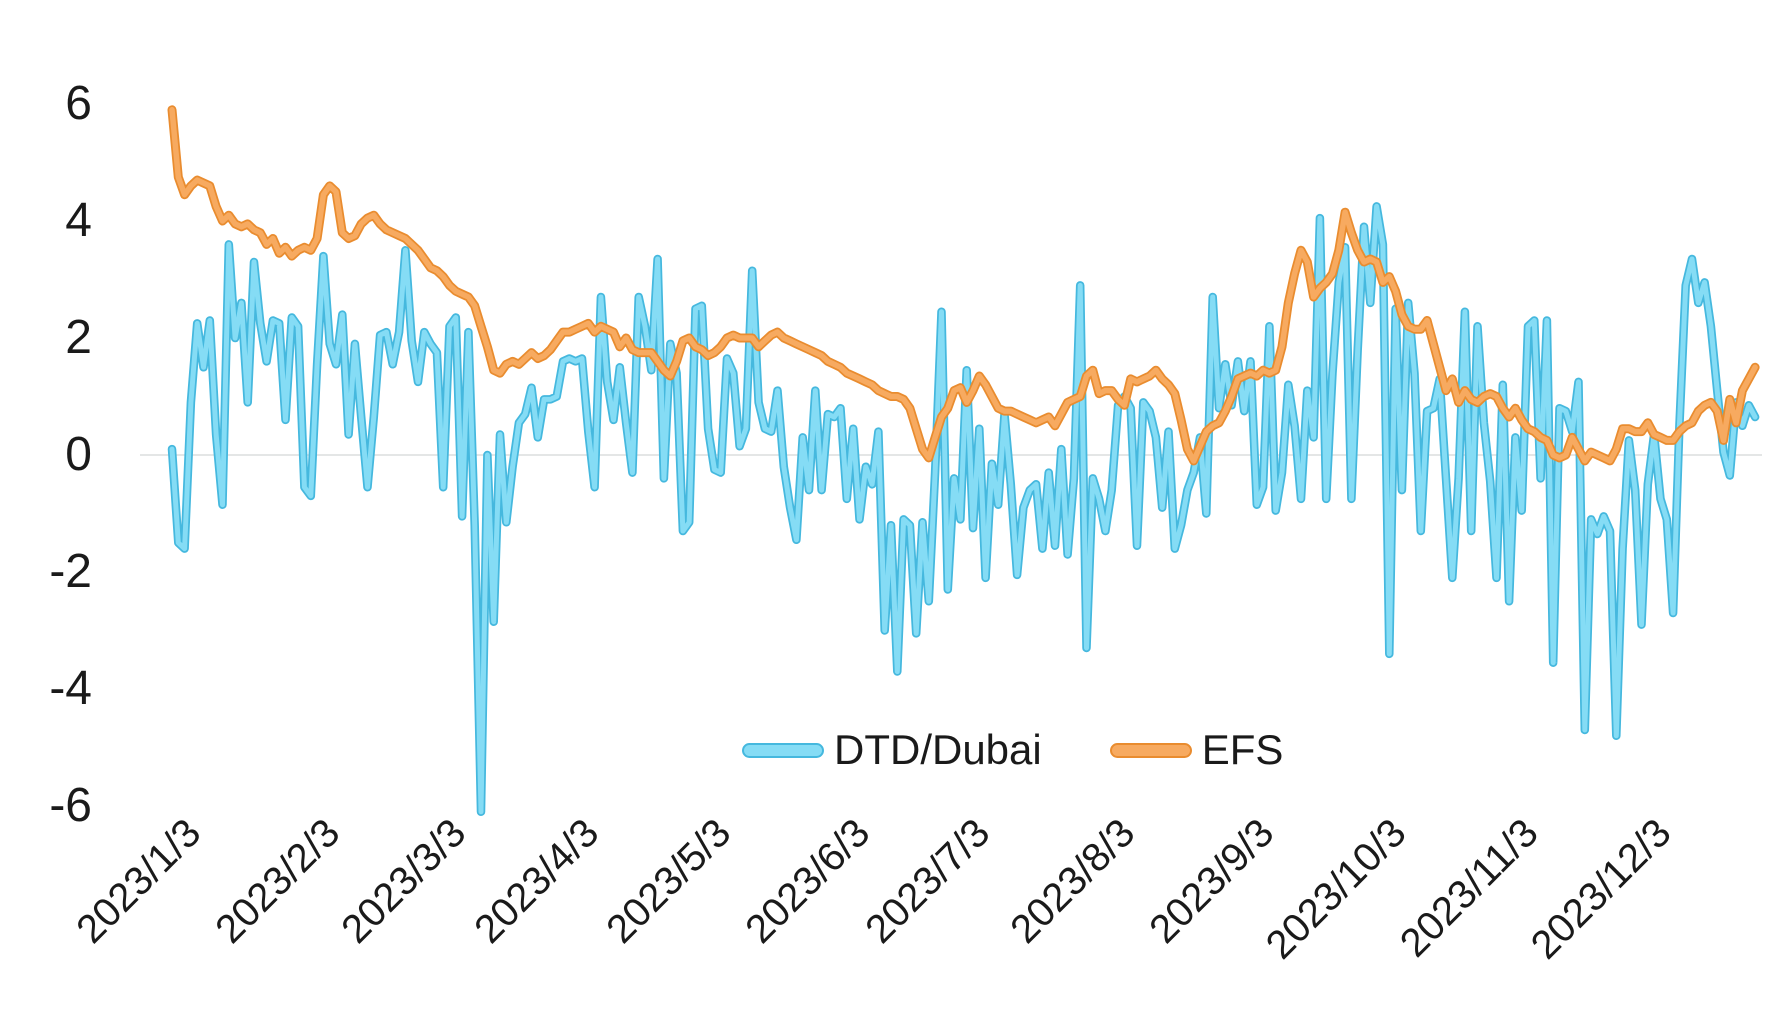  What do you see at coordinates (70, 688) in the screenshot?
I see `y-tick-label--4: -4` at bounding box center [70, 688].